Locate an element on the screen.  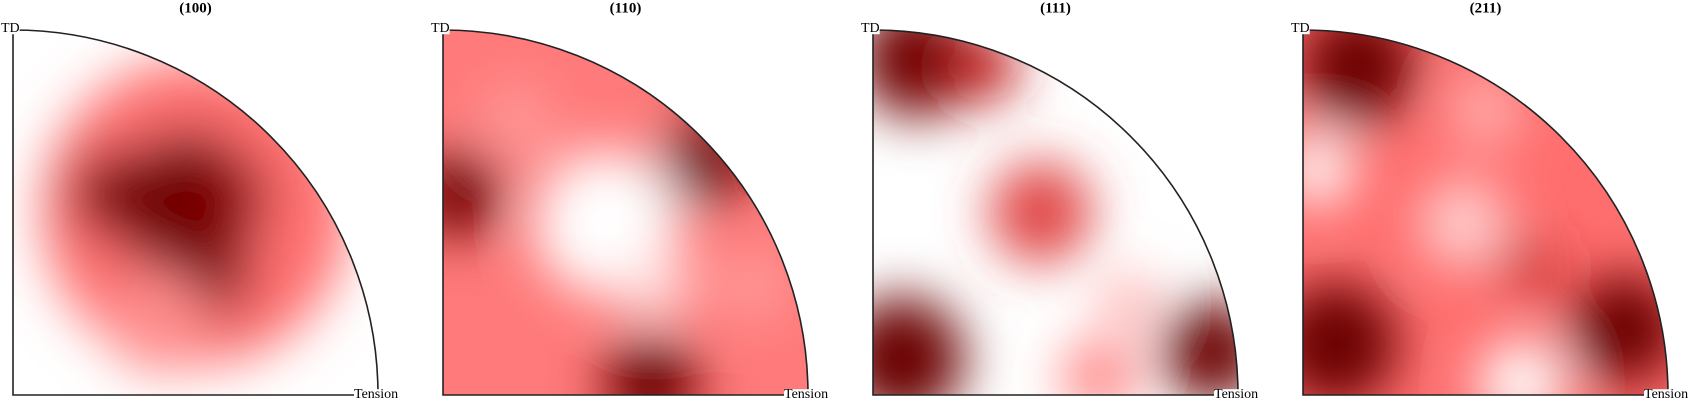
panel-title: (111) is located at coordinates (1055, 8).